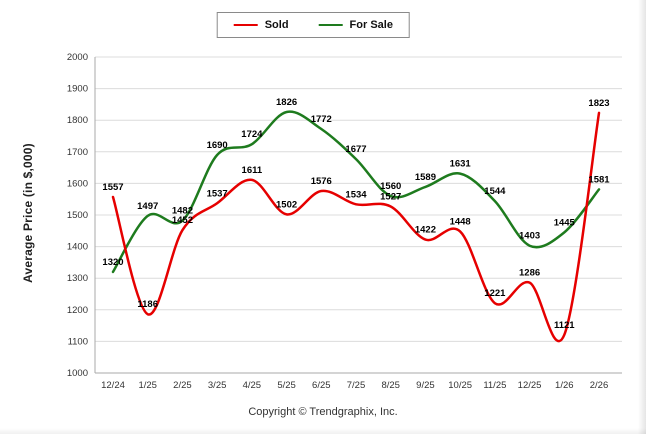  Describe the element at coordinates (355, 149) in the screenshot. I see `data-label: 1677` at that location.